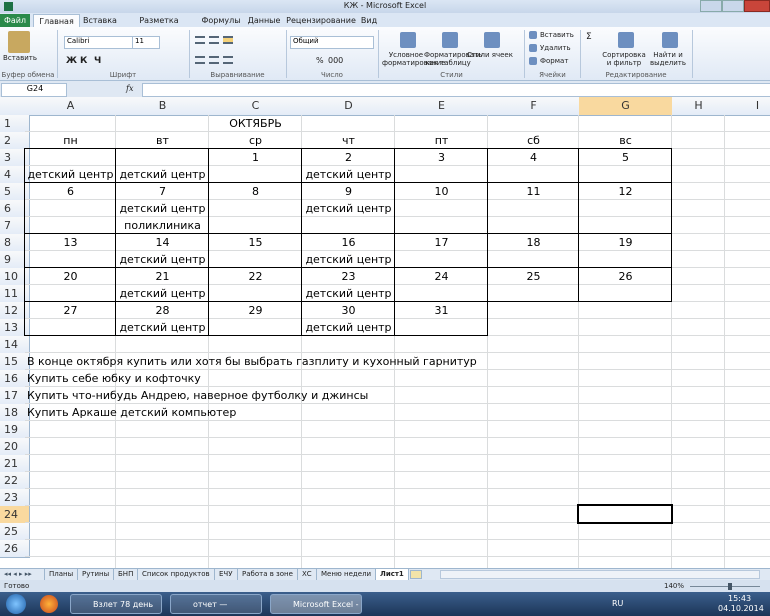  What do you see at coordinates (20, 58) in the screenshot?
I see `paste-button: Вставить` at bounding box center [20, 58].